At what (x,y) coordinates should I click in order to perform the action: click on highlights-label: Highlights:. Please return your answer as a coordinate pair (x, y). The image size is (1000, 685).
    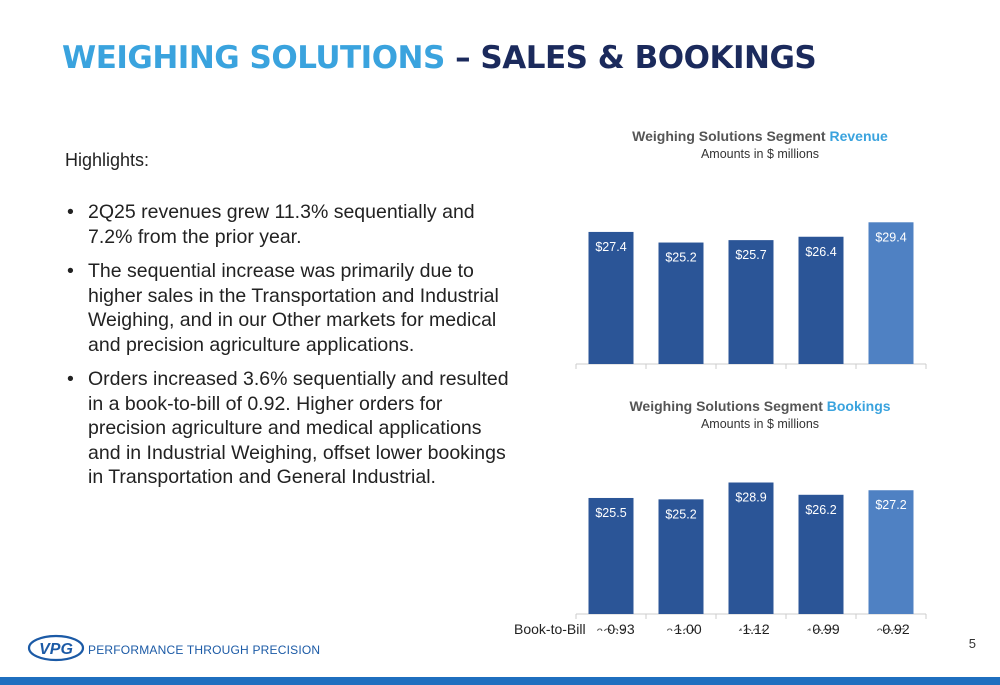
    Looking at the image, I should click on (107, 160).